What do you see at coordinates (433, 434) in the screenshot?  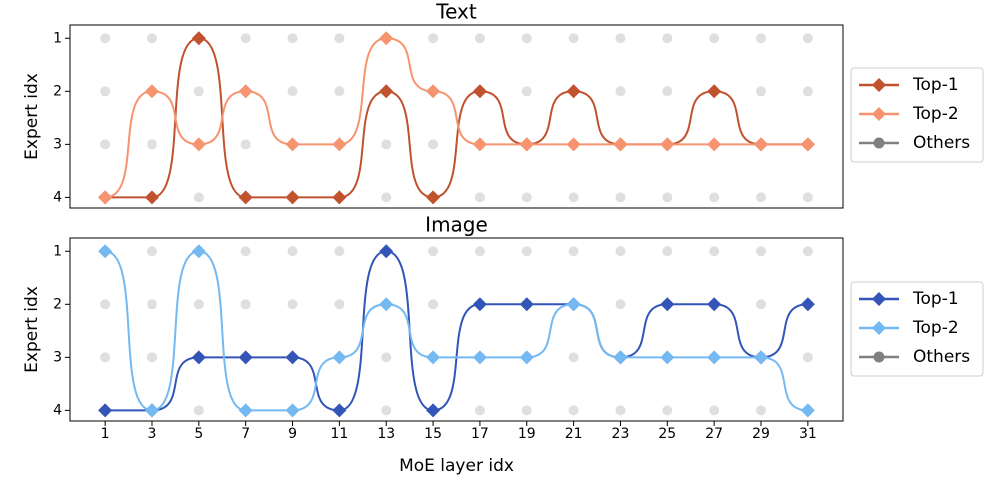 I see `x-tick-label: 15` at bounding box center [433, 434].